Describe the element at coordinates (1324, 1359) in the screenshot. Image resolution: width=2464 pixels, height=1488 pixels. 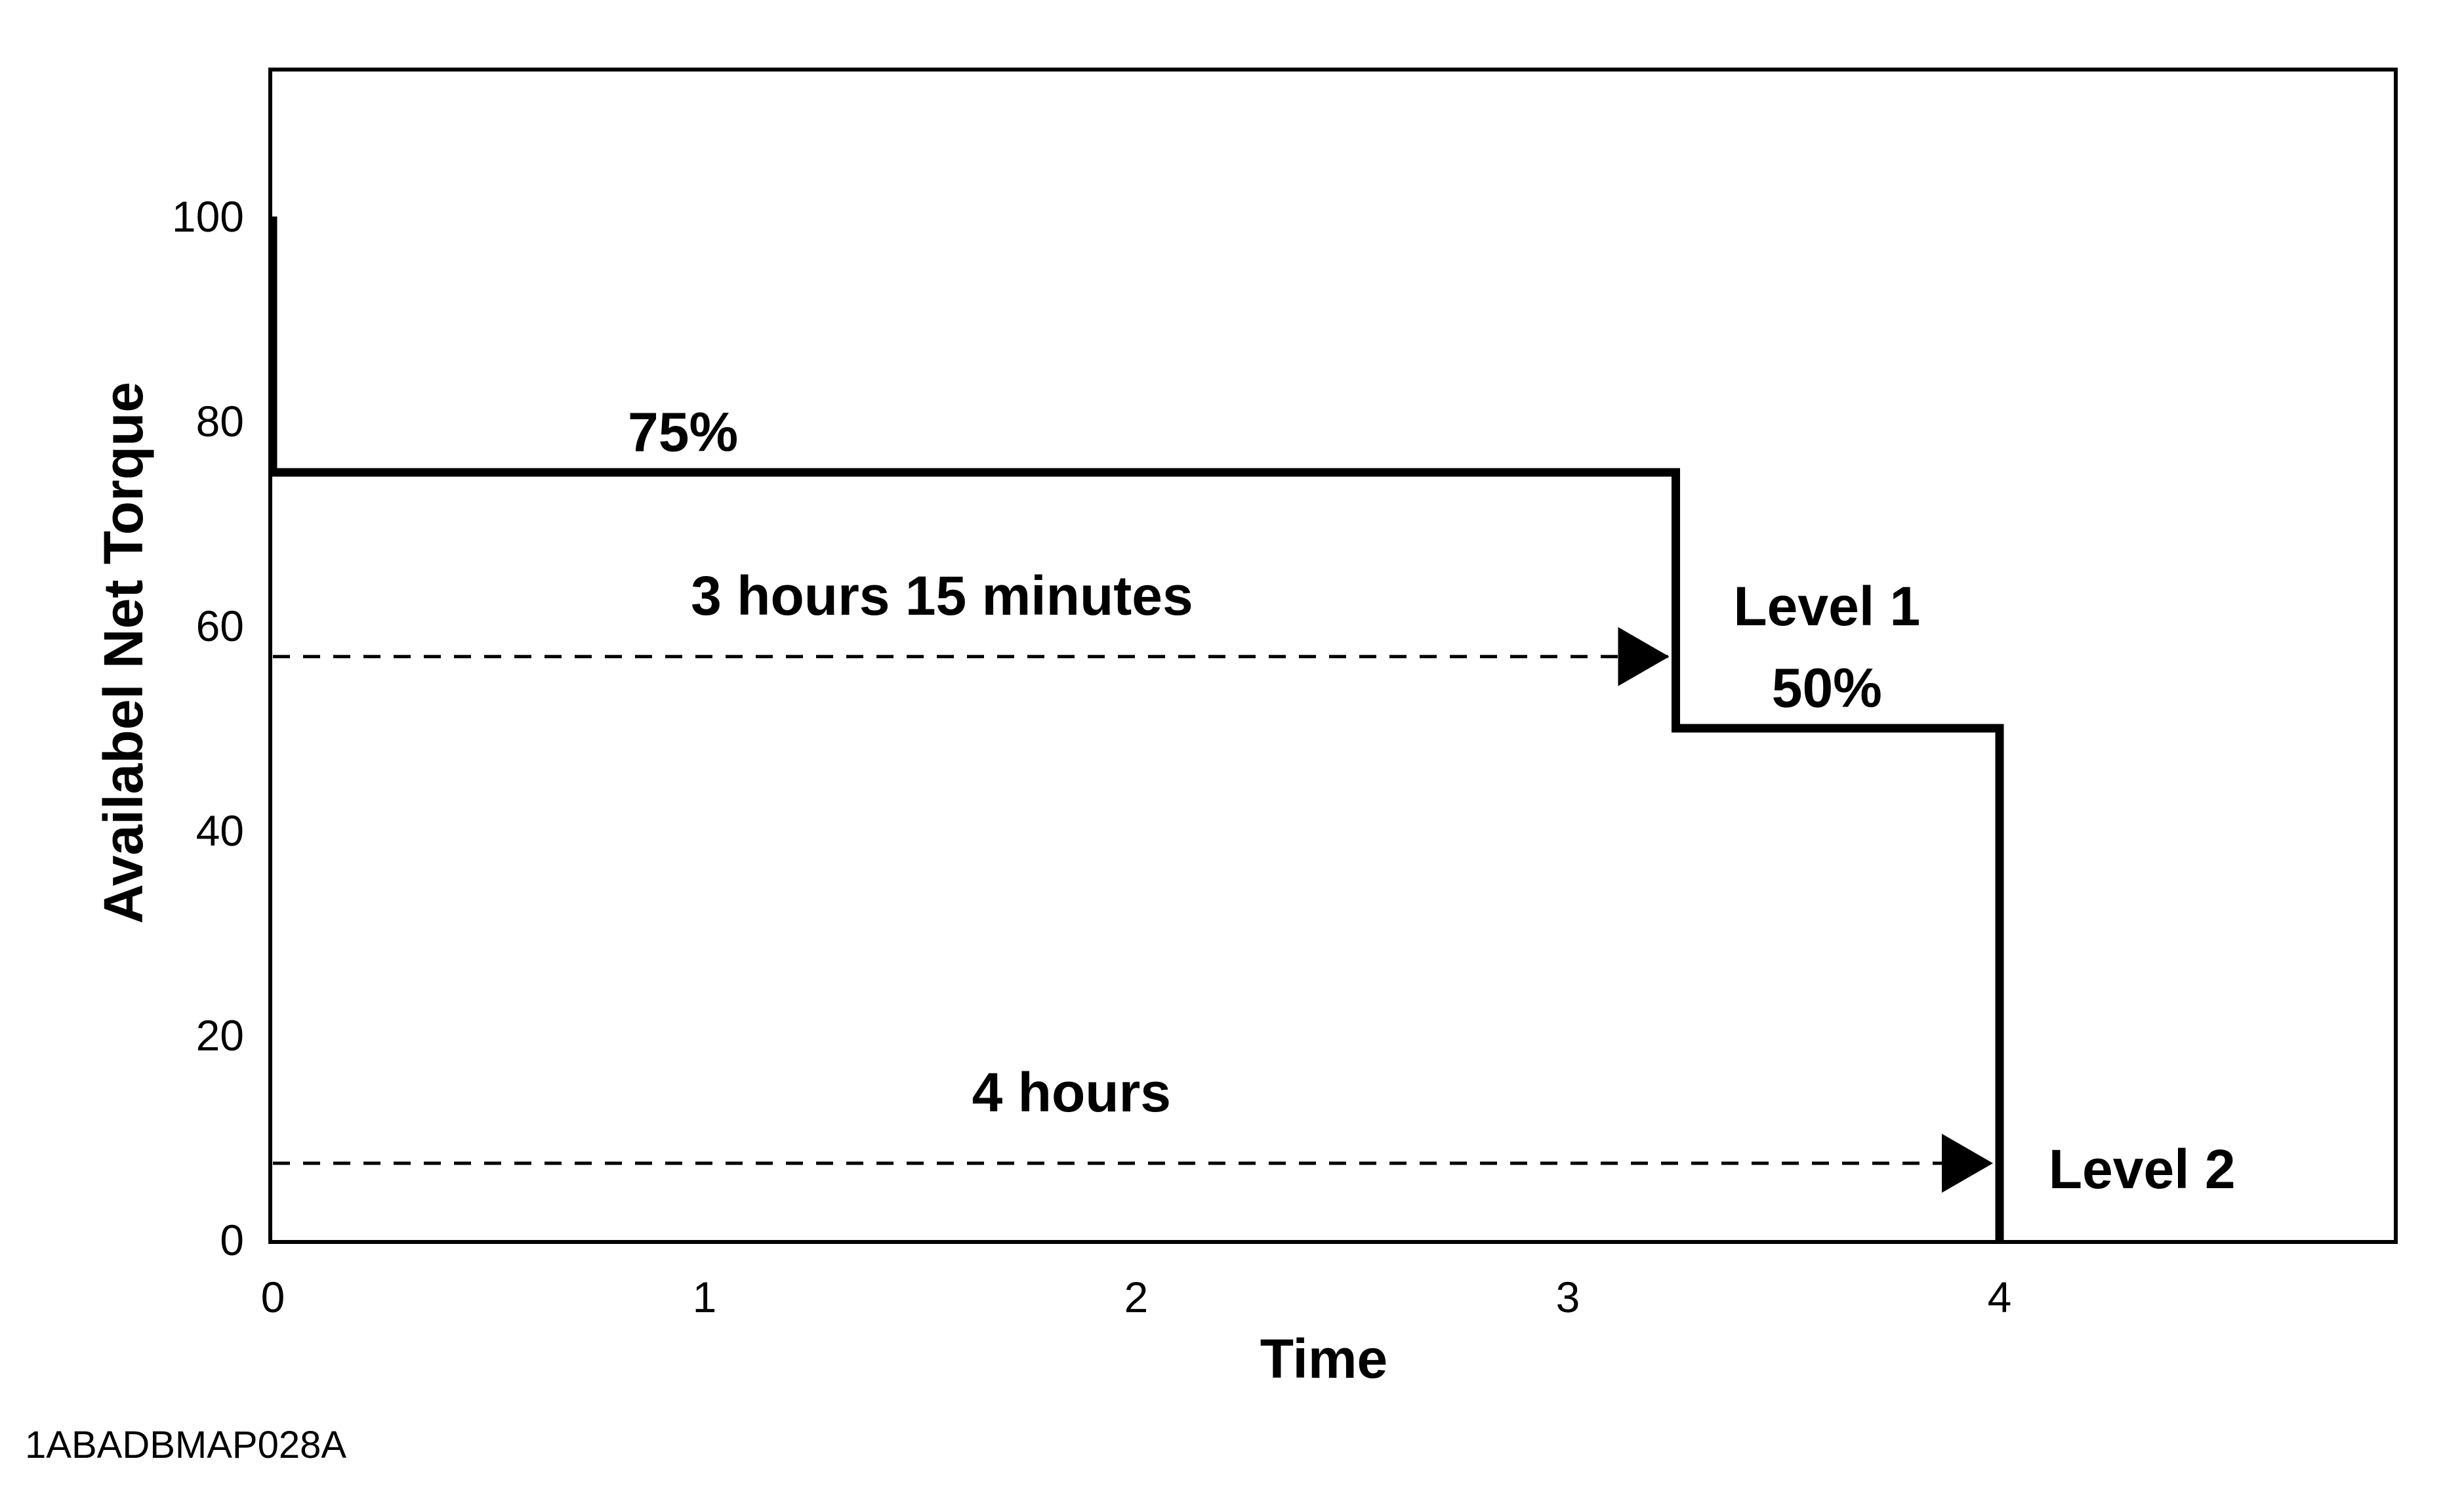
I see `x-axis-title: Time` at that location.